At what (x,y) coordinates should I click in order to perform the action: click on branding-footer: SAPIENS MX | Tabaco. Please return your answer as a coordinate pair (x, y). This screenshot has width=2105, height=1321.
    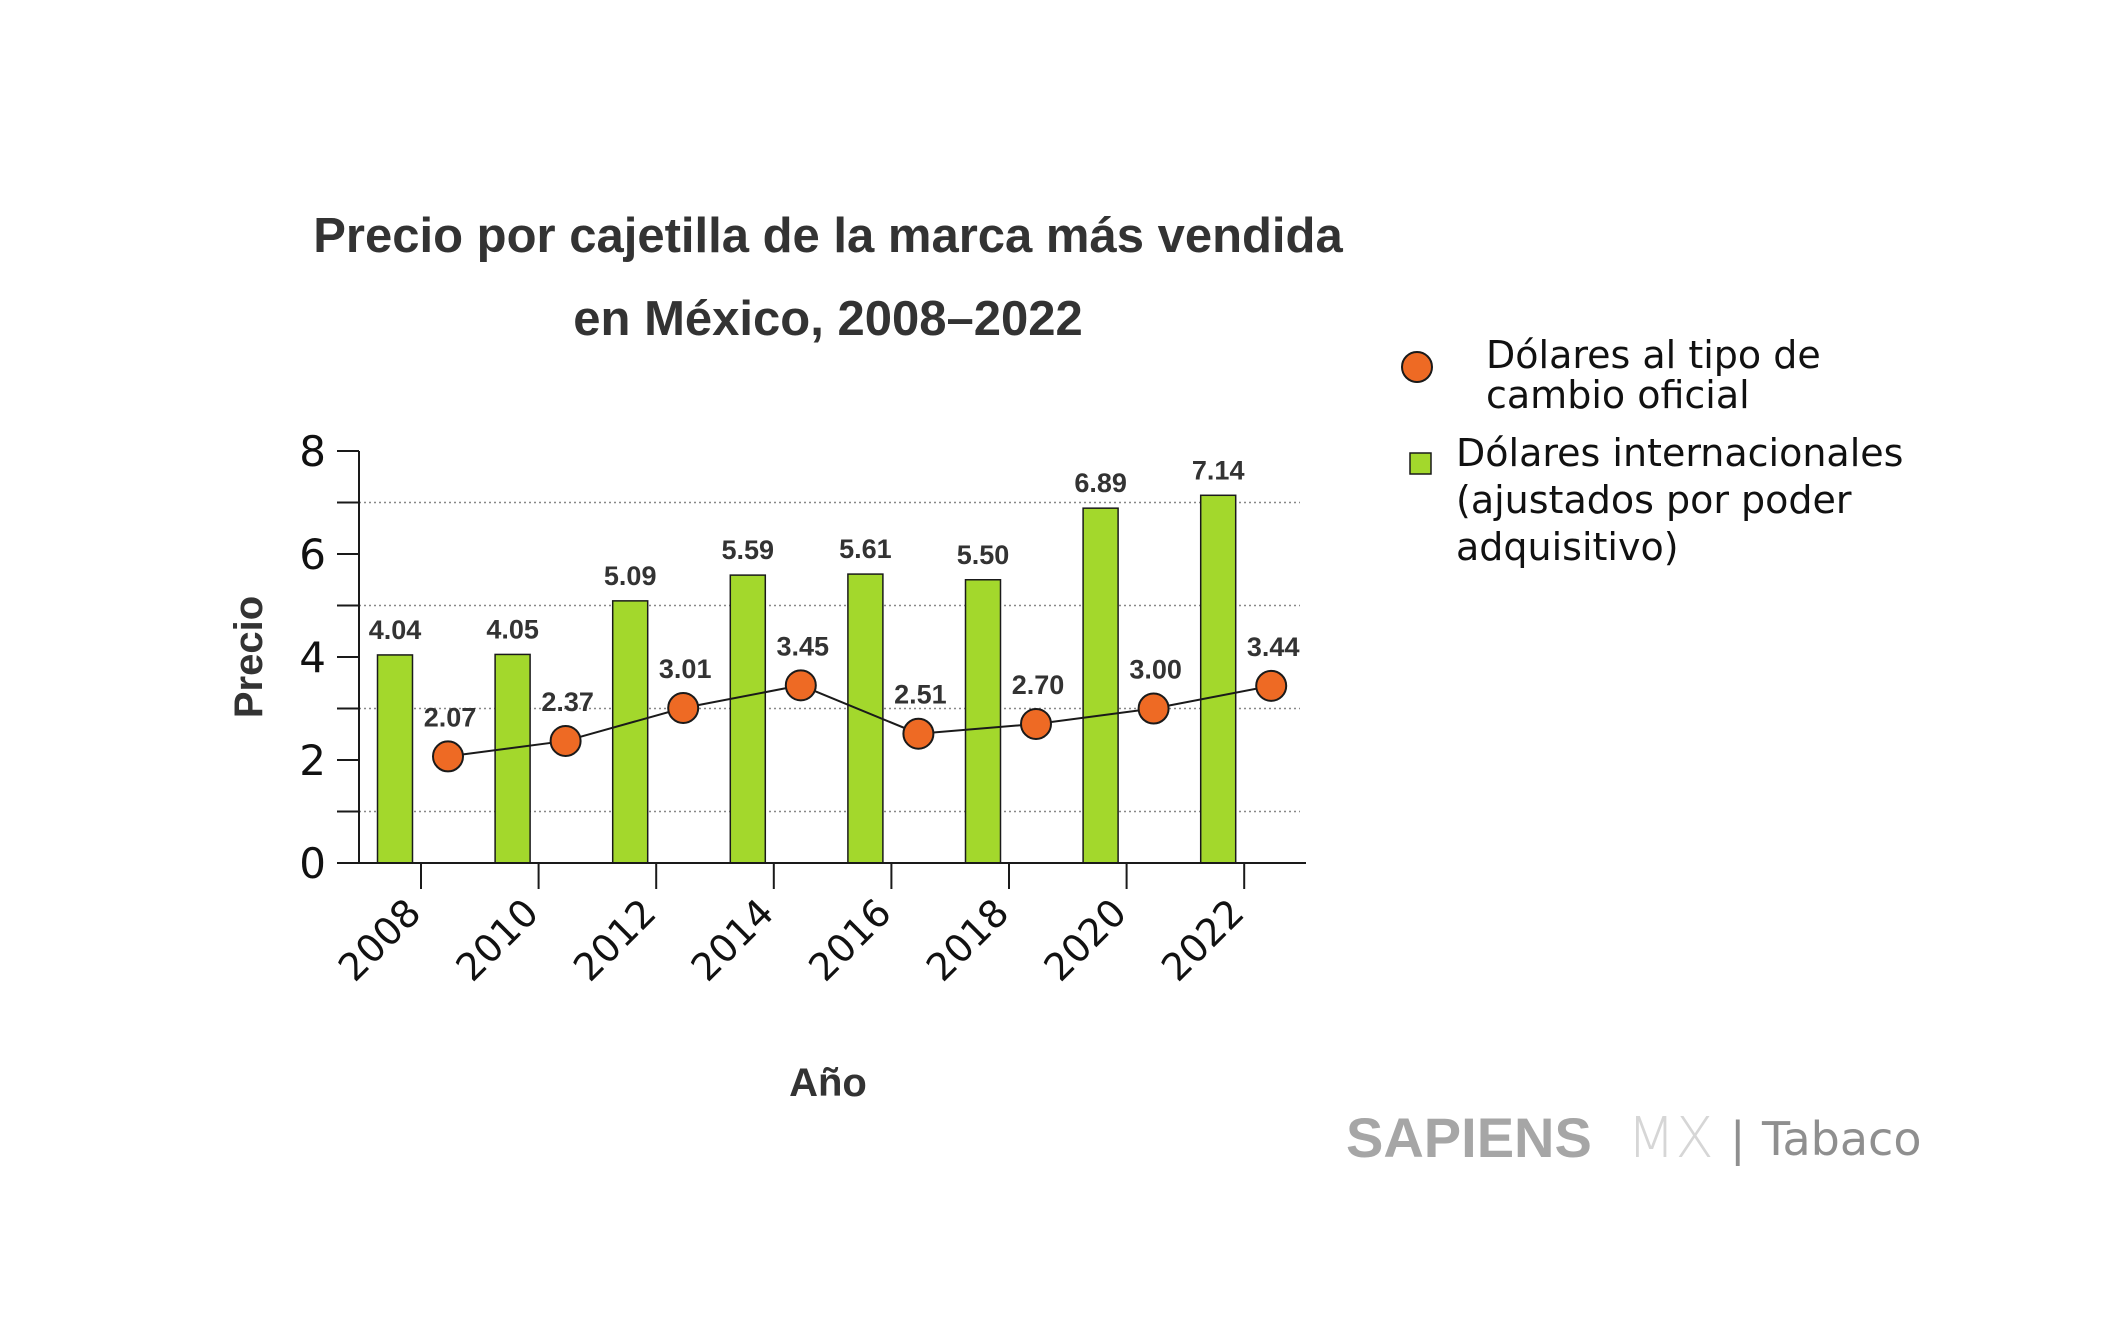
    Looking at the image, I should click on (1634, 1138).